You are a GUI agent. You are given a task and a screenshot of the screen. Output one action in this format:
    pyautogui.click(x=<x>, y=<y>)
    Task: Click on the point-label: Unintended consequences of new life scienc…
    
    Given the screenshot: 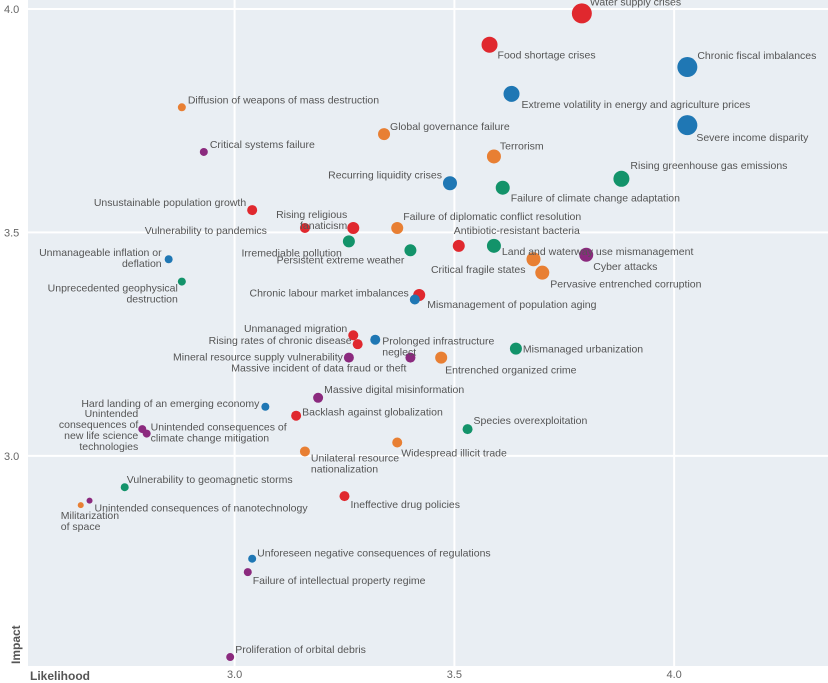 What is the action you would take?
    pyautogui.click(x=99, y=430)
    